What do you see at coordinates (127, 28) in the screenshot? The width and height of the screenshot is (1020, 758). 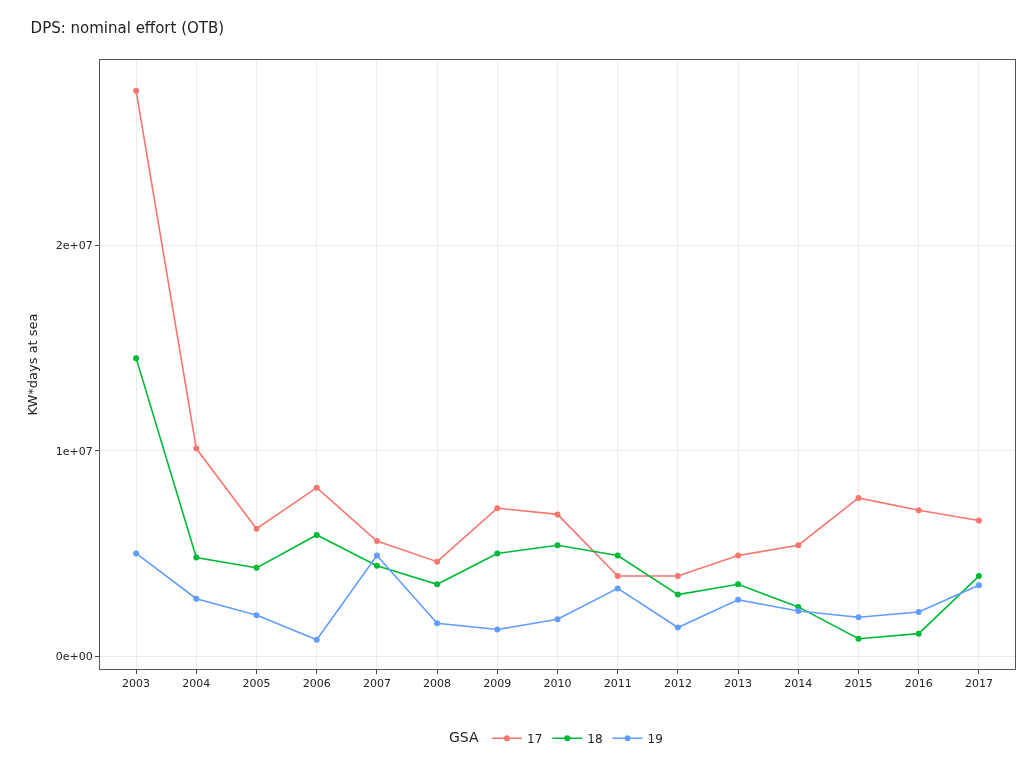 I see `chart-title: DPS: nominal effort (OTB)` at bounding box center [127, 28].